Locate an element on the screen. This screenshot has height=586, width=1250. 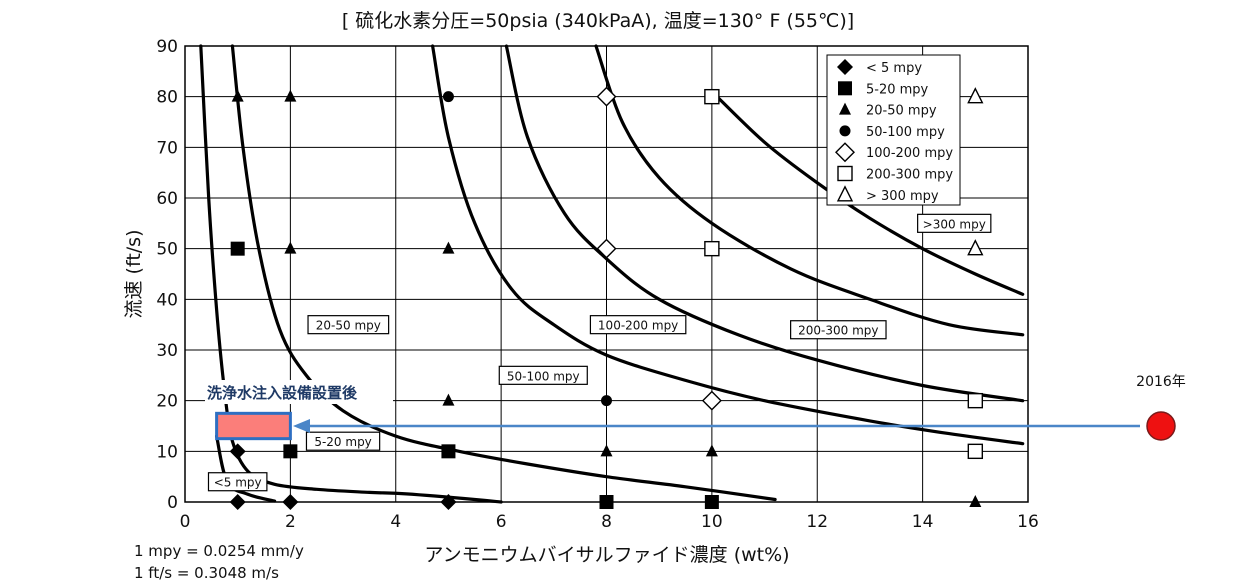
region-label: 200-300 mpy is located at coordinates (838, 330).